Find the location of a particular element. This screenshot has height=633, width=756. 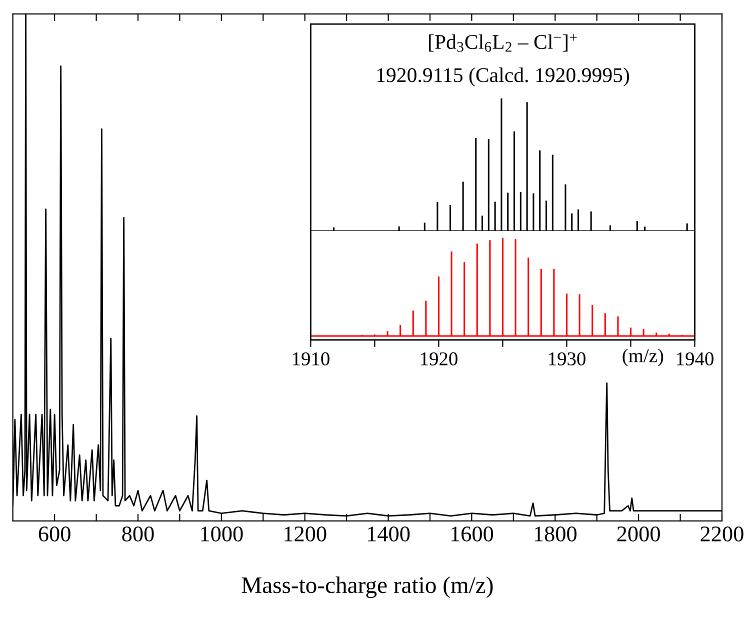

x-tick-label: 1400 is located at coordinates (389, 534).